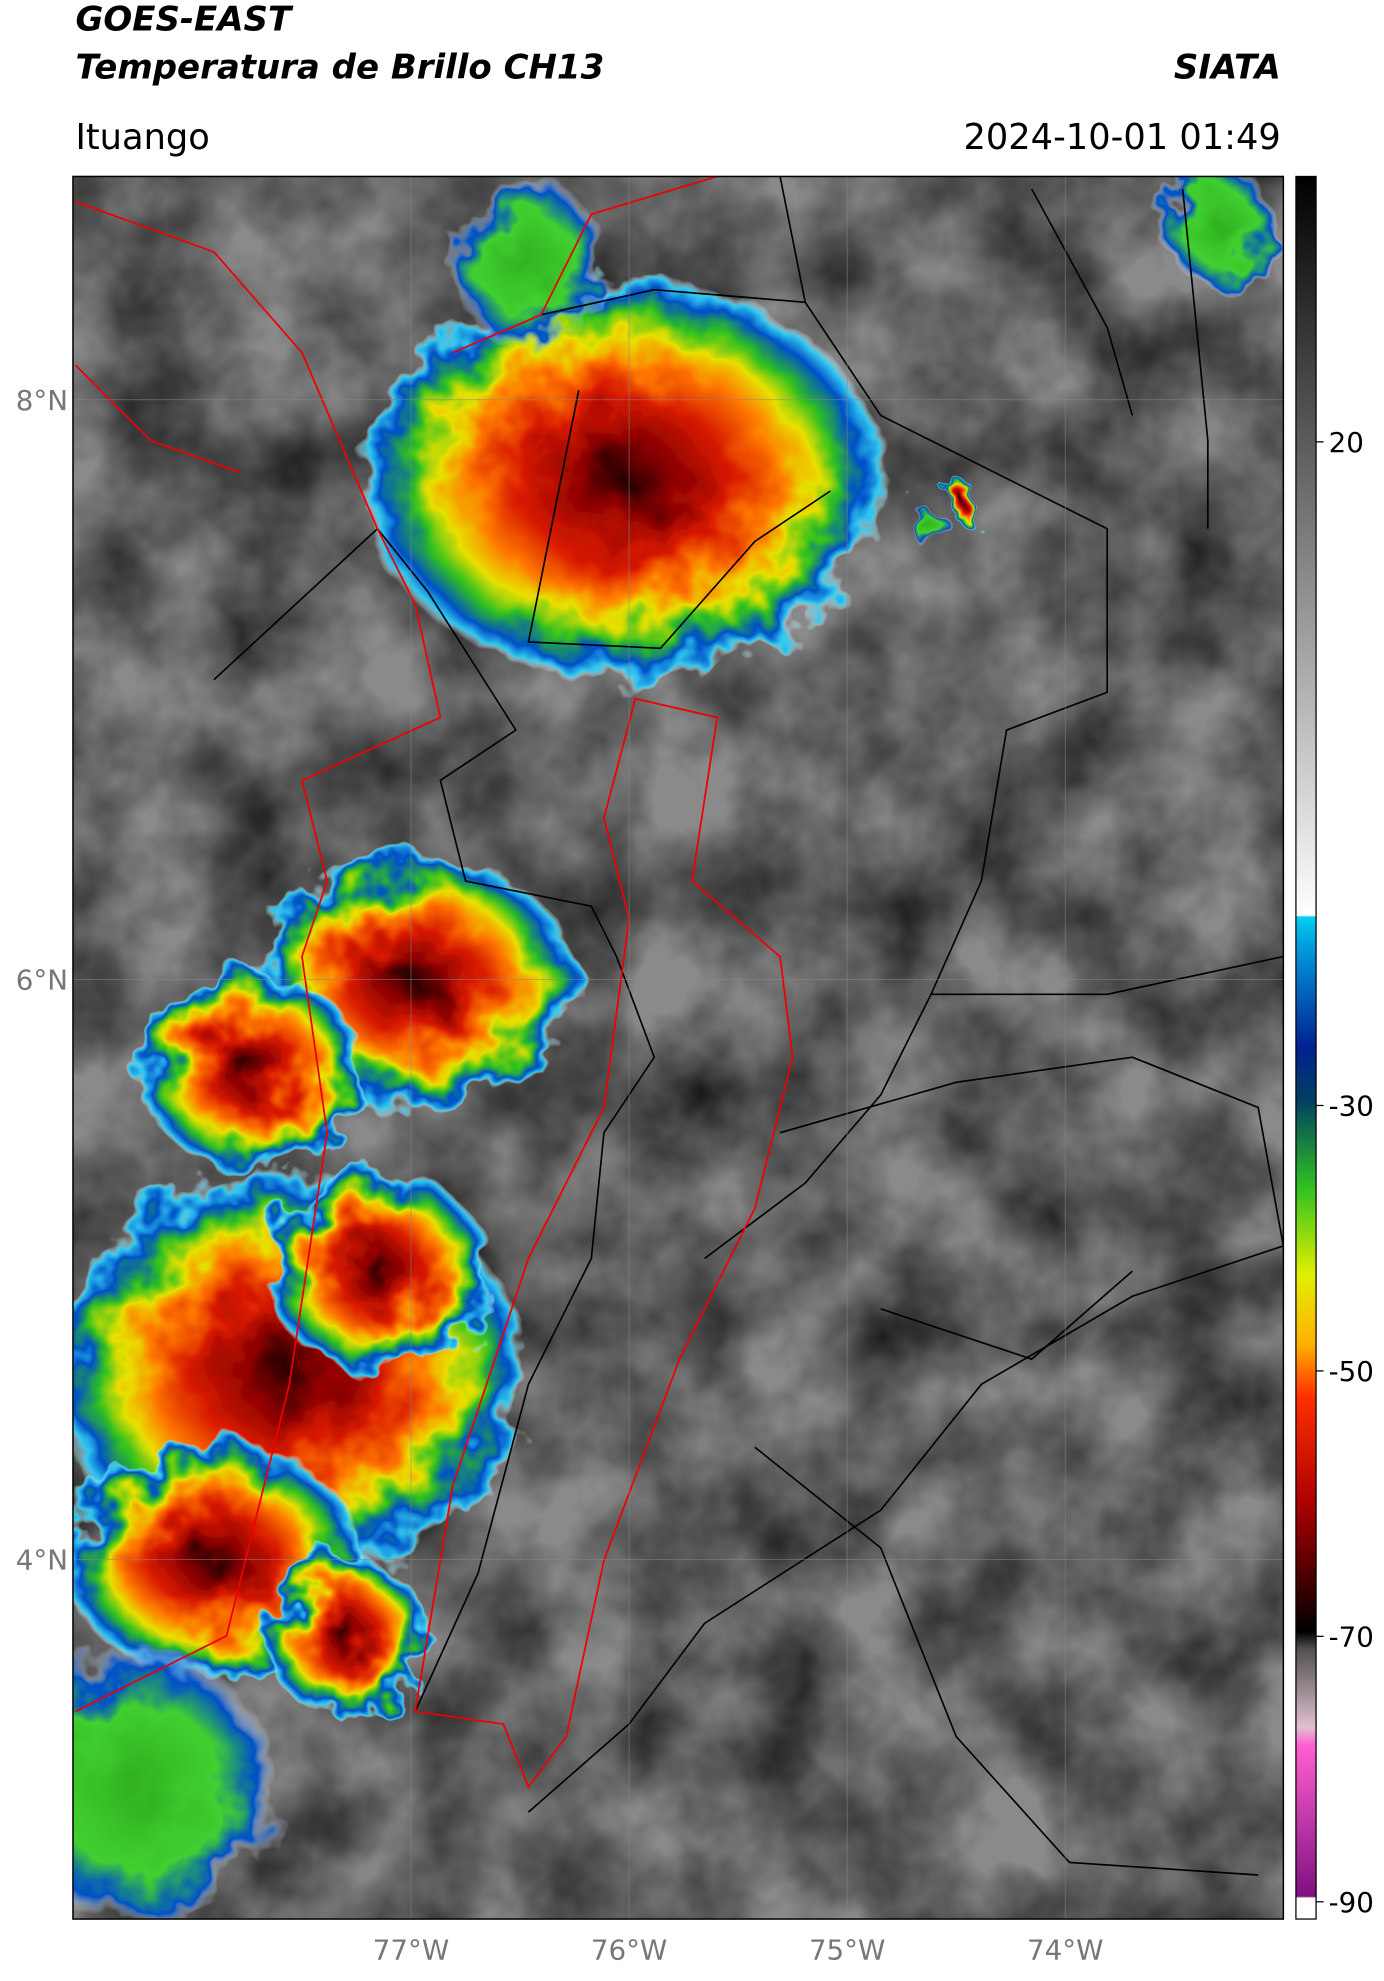  What do you see at coordinates (142, 137) in the screenshot?
I see `location: Ituango` at bounding box center [142, 137].